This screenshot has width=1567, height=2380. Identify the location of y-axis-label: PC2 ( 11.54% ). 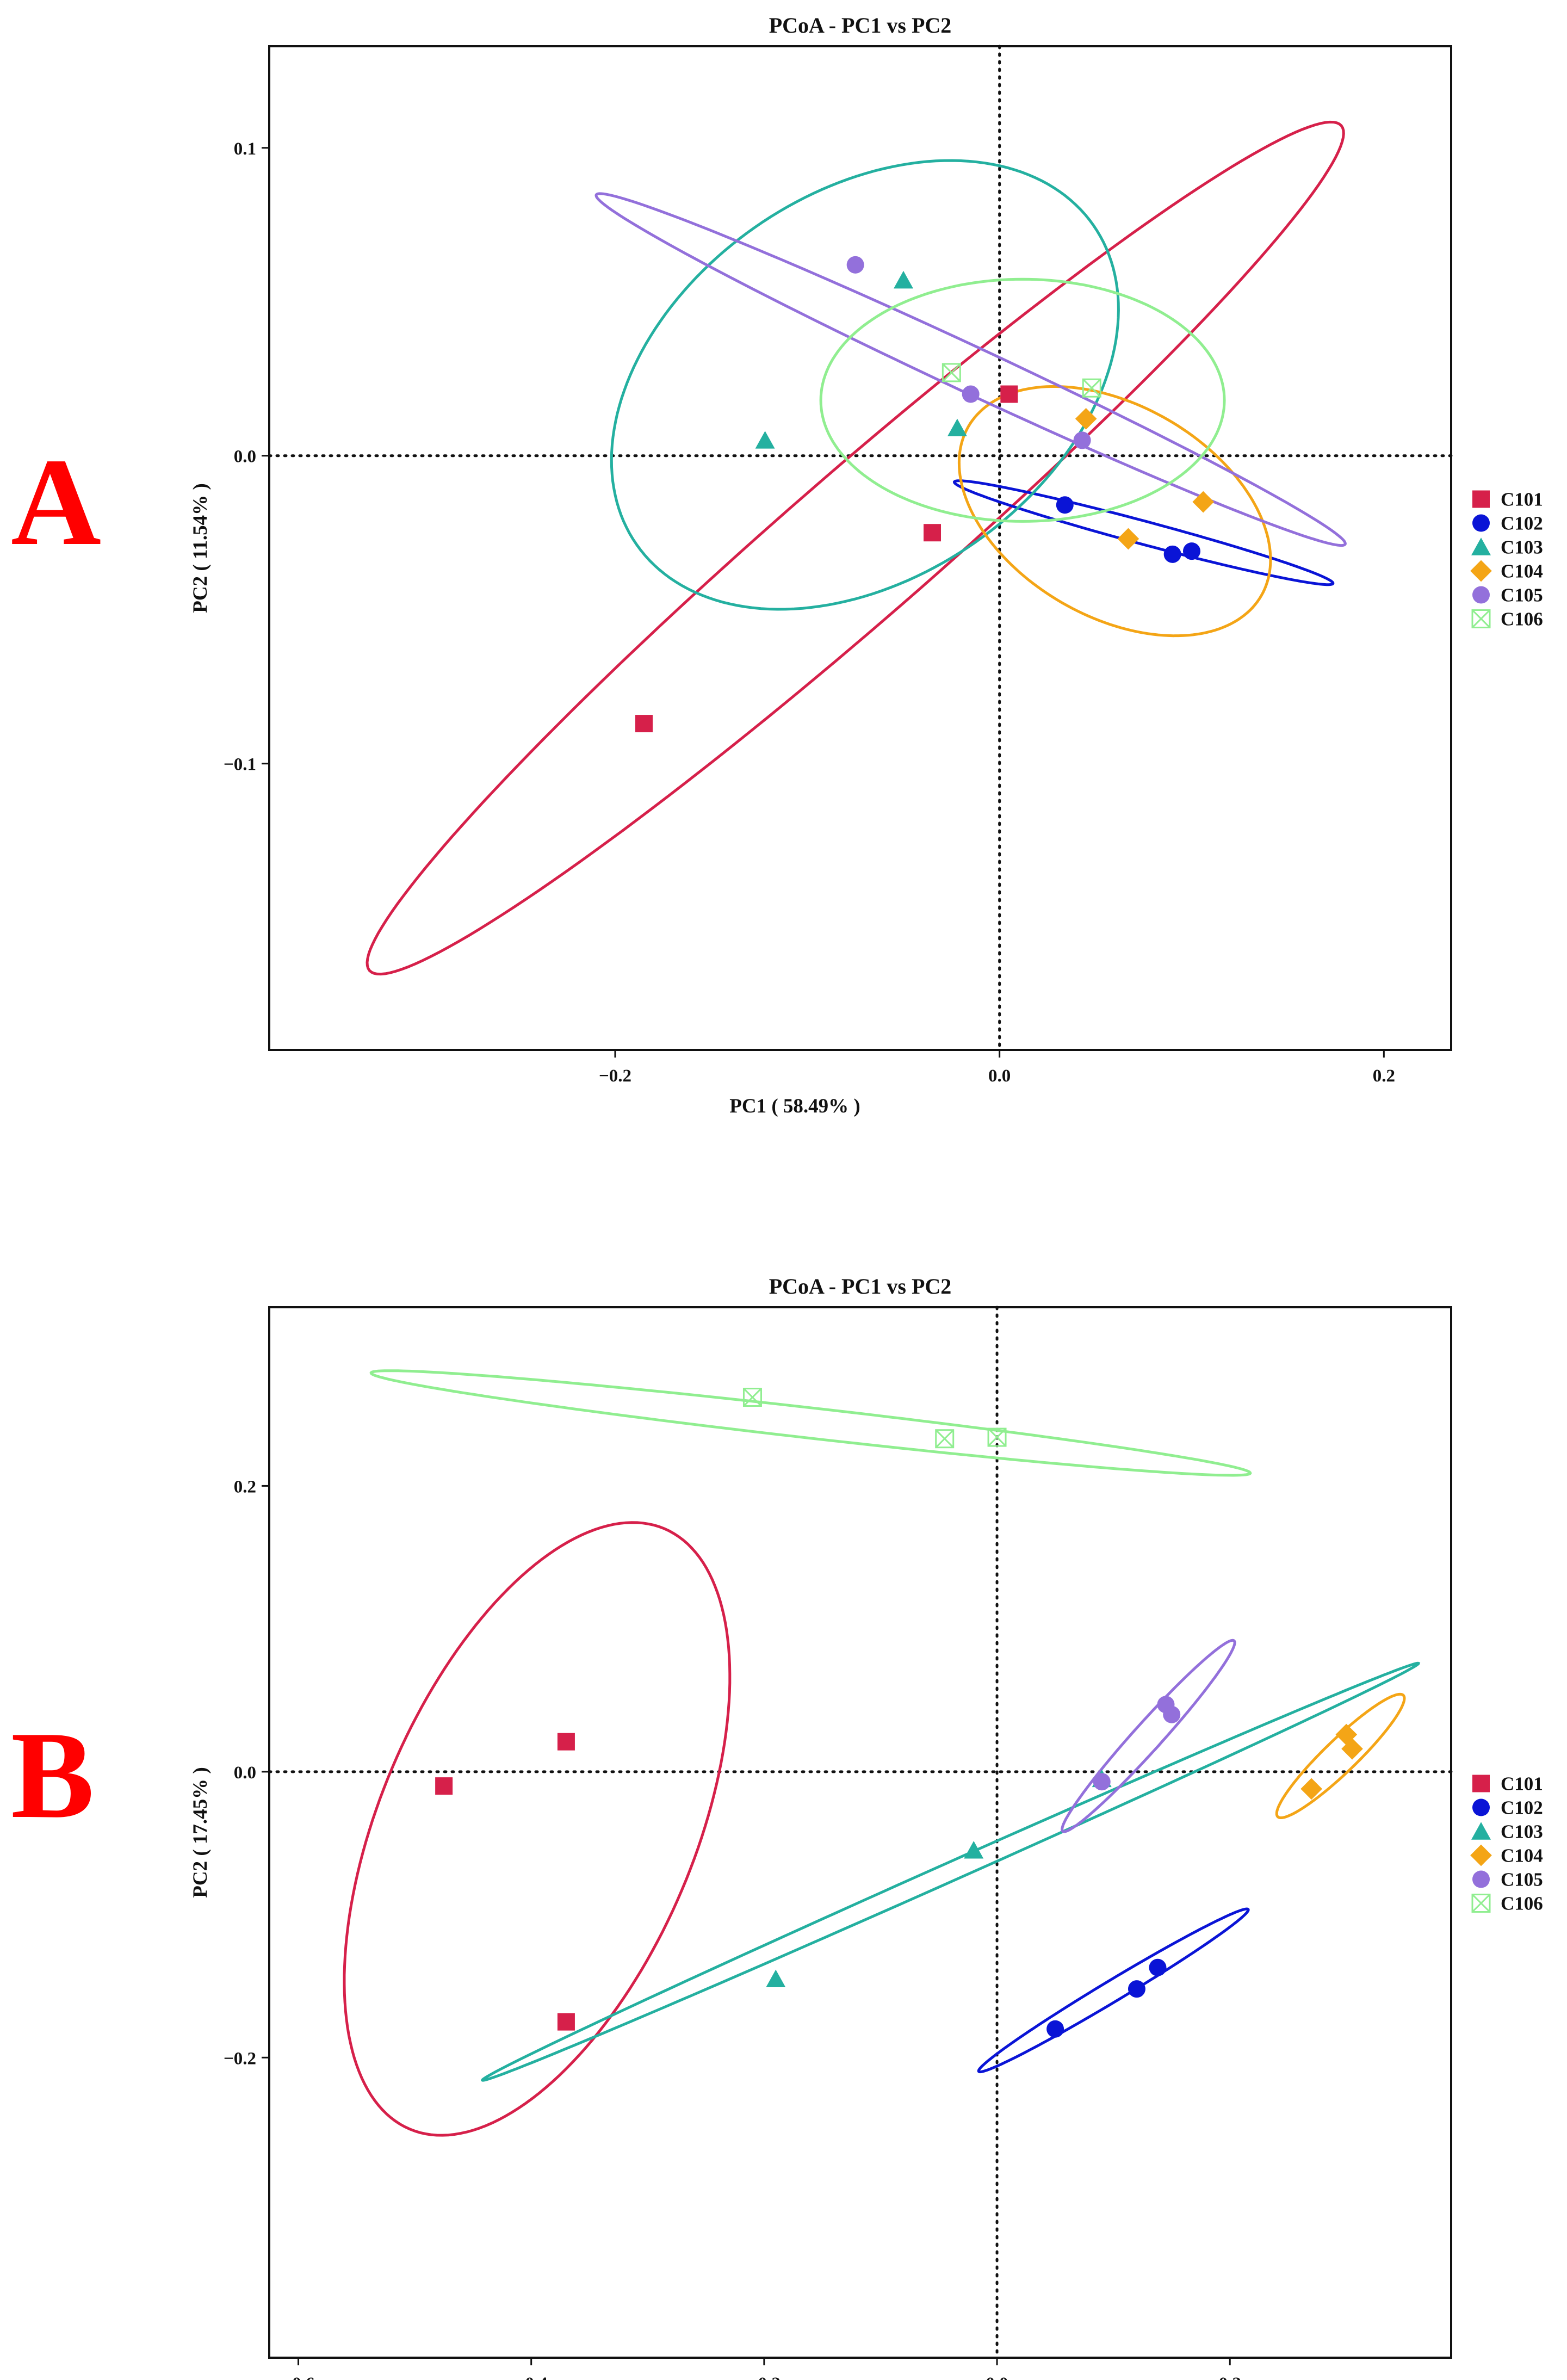
(200, 548).